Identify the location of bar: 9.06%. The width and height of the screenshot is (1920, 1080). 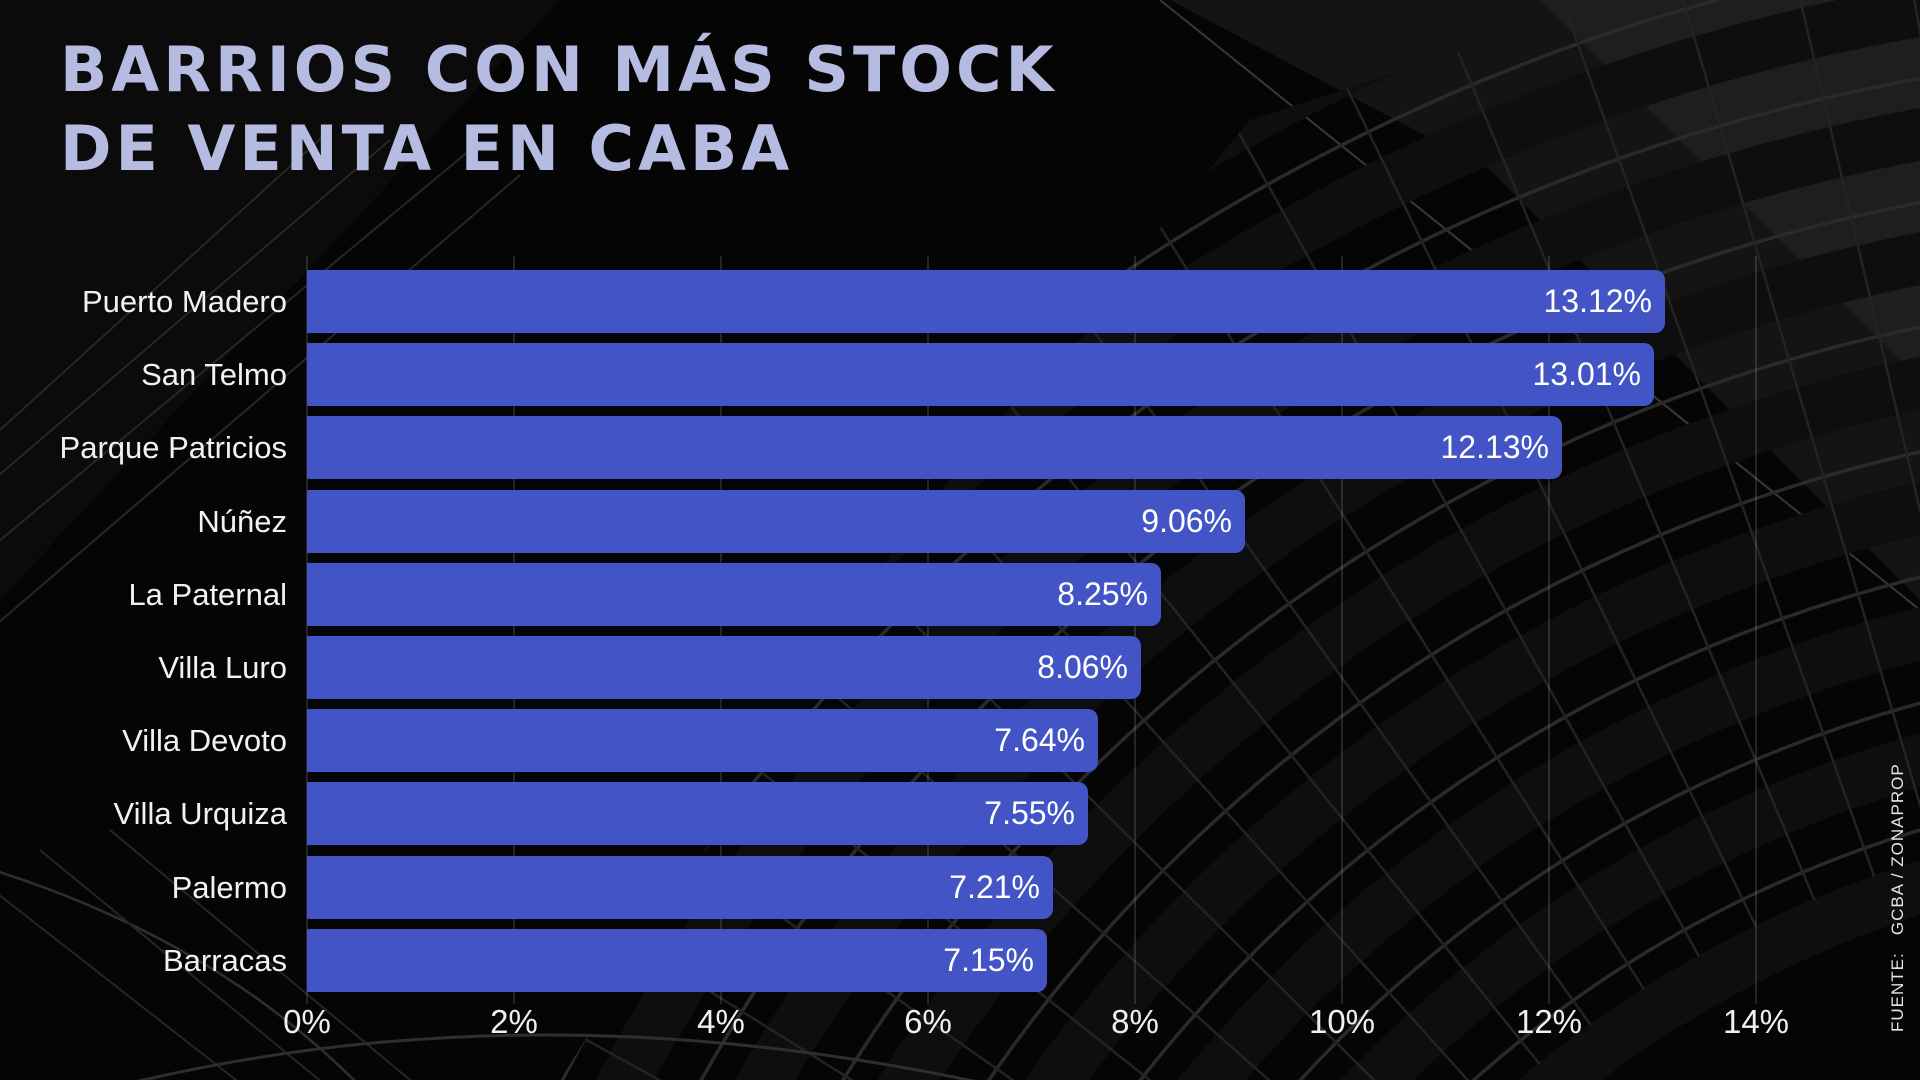
(776, 521).